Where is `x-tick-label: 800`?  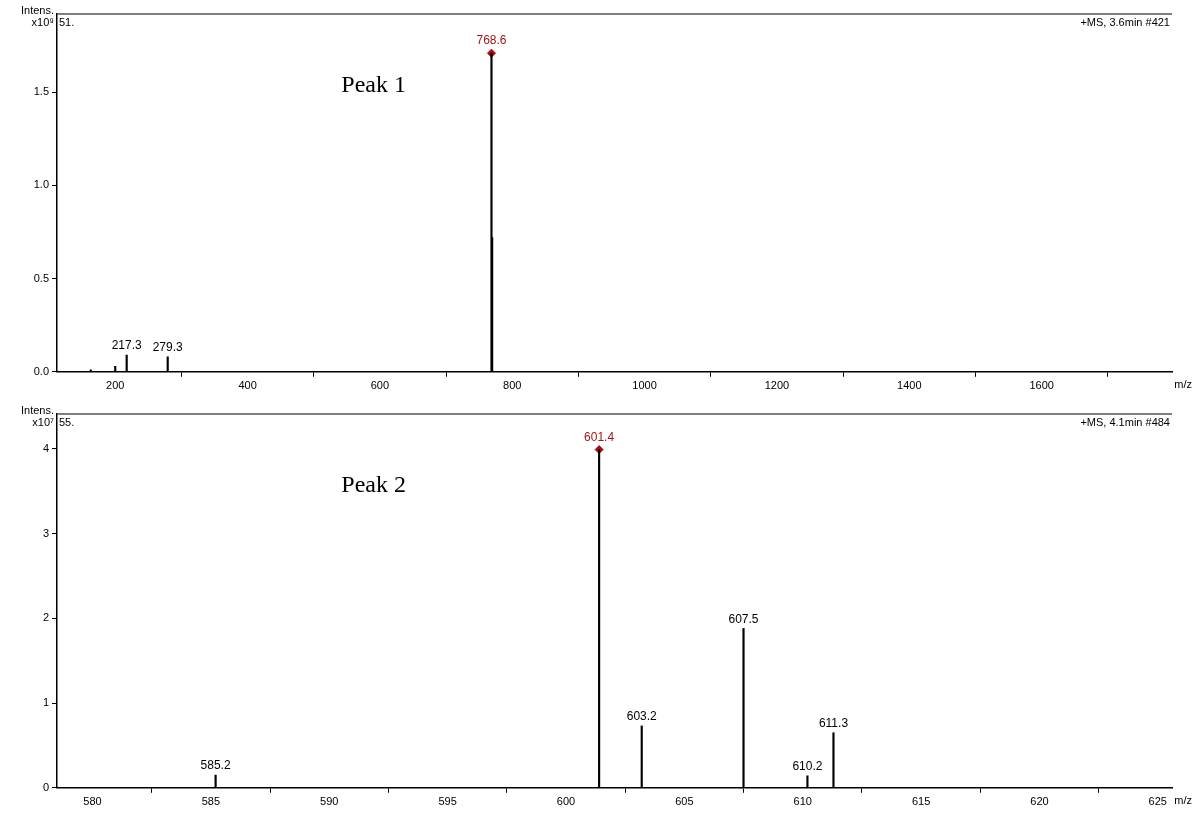
x-tick-label: 800 is located at coordinates (512, 385).